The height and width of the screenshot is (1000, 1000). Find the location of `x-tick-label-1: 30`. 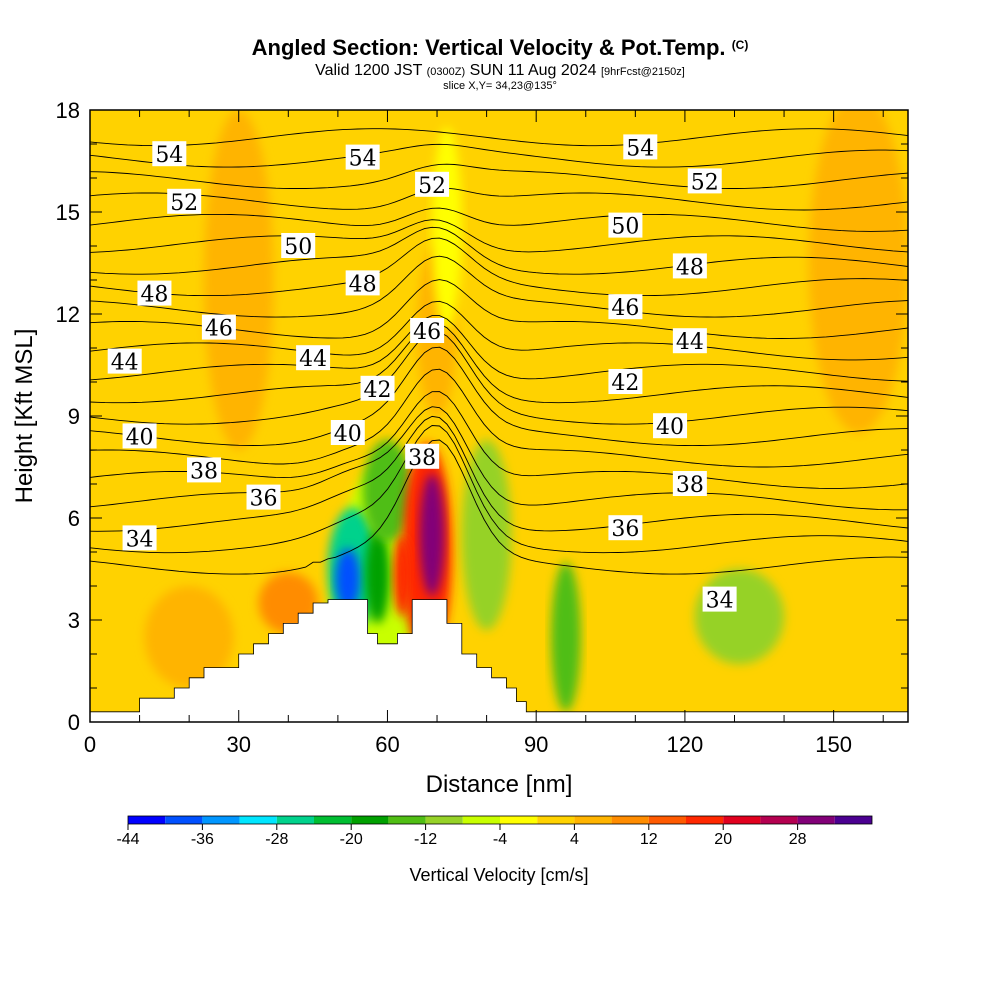

x-tick-label-1: 30 is located at coordinates (238, 744).